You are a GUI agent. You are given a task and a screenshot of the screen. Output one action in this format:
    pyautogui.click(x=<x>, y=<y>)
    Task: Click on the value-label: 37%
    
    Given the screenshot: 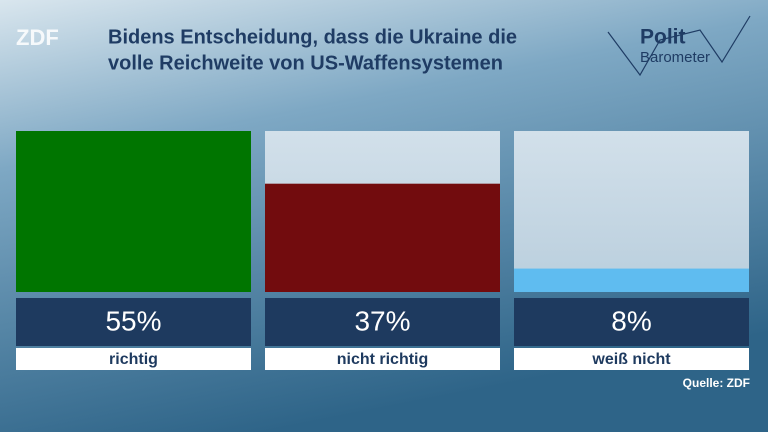 What is the action you would take?
    pyautogui.click(x=382, y=320)
    